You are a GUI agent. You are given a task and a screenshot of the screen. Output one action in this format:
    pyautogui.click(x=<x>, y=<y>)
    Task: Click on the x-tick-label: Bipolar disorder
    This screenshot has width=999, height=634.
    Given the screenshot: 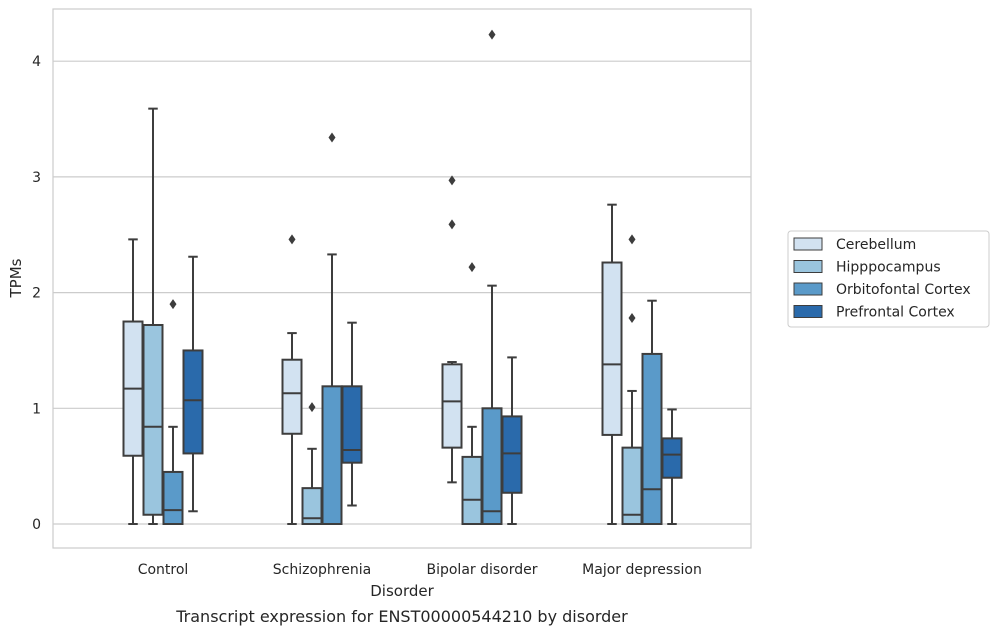 What is the action you would take?
    pyautogui.click(x=481, y=570)
    